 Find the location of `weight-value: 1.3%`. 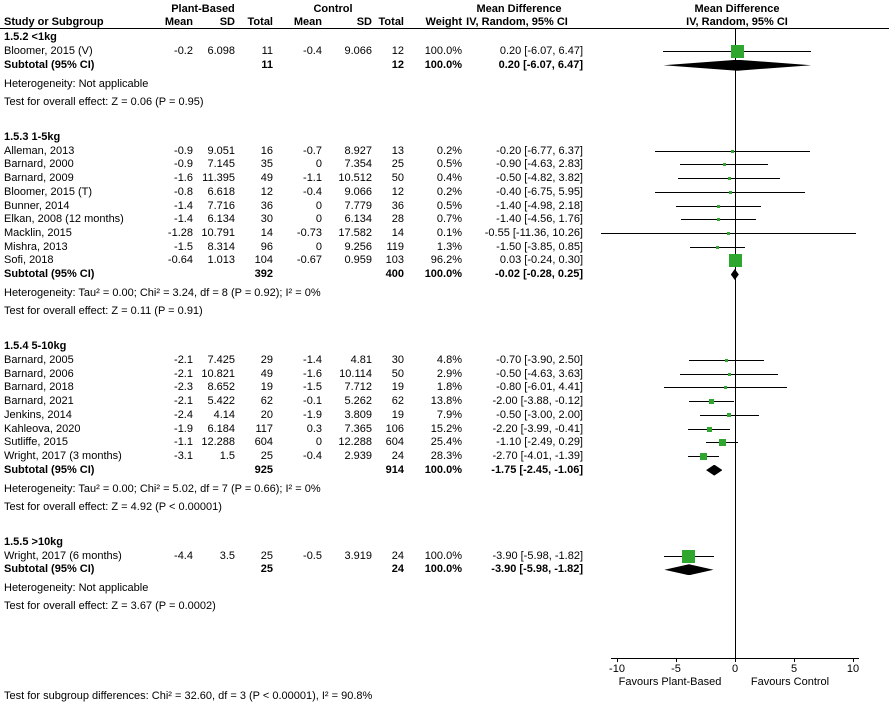

weight-value: 1.3% is located at coordinates (449, 246).